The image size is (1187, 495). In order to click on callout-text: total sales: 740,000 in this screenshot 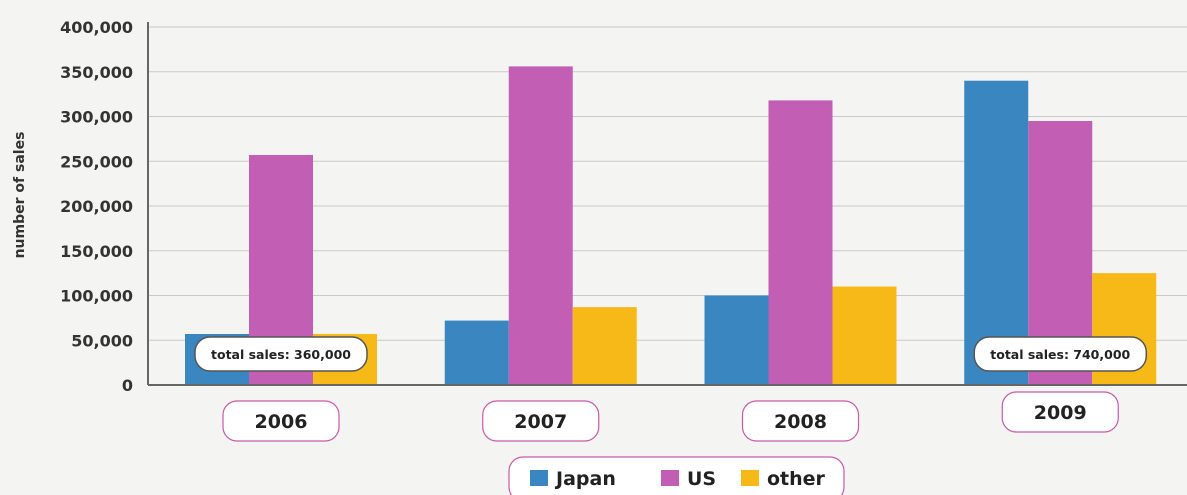, I will do `click(1060, 354)`.